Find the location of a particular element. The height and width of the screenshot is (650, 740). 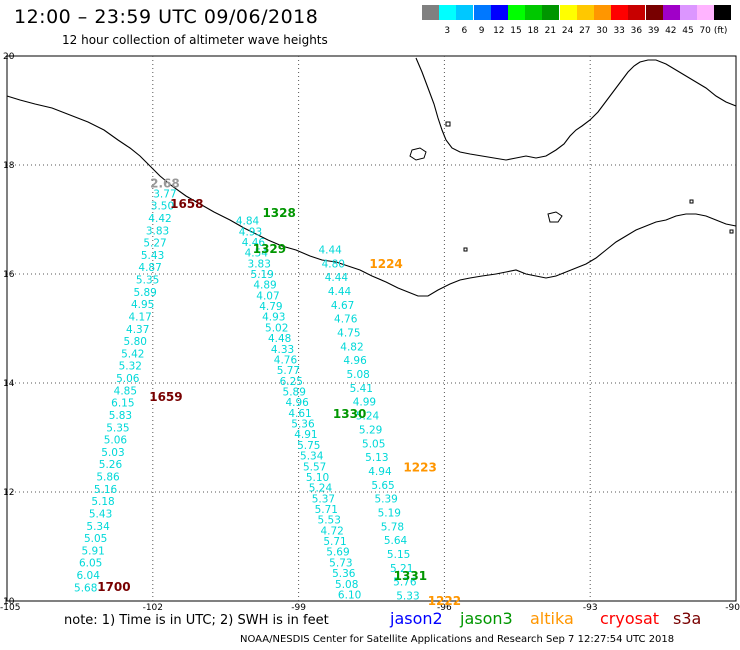

swh-value: 4.61 is located at coordinates (299, 414).